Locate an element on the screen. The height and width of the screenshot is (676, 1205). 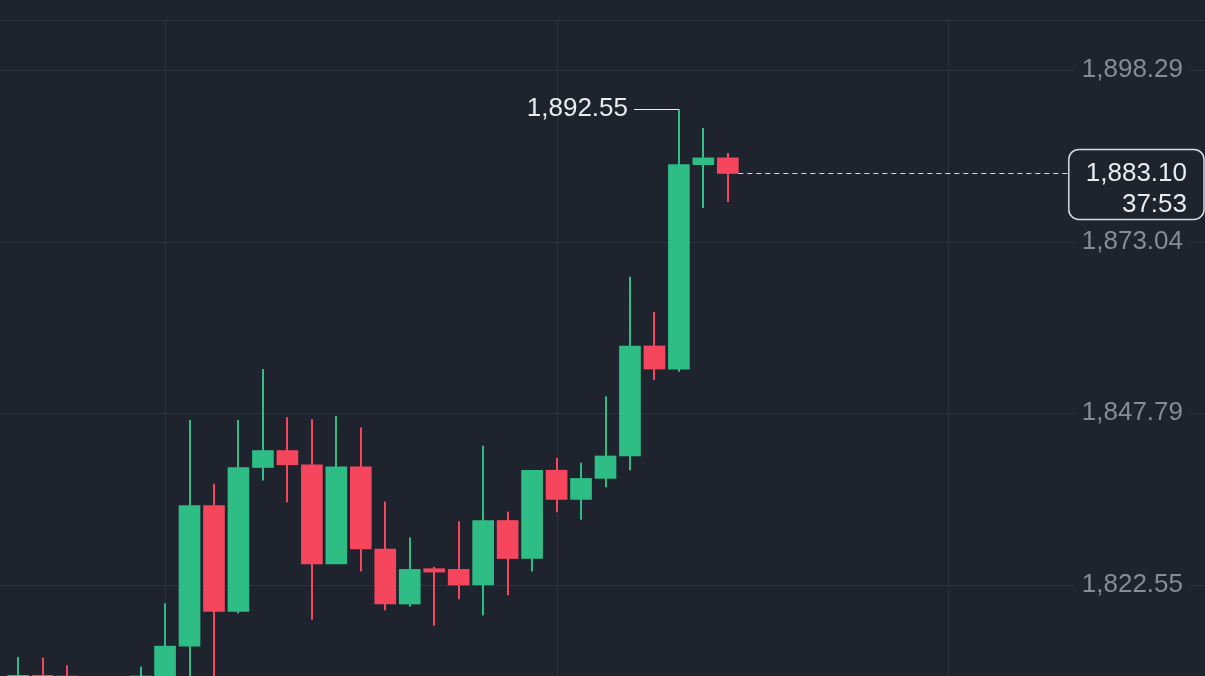
y-tick-label: 1,847.79 is located at coordinates (1132, 411).